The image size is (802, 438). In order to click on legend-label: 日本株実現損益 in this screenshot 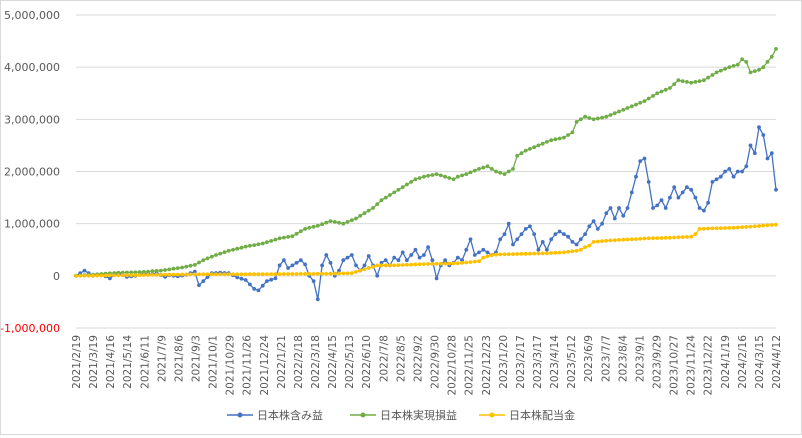, I will do `click(418, 415)`.